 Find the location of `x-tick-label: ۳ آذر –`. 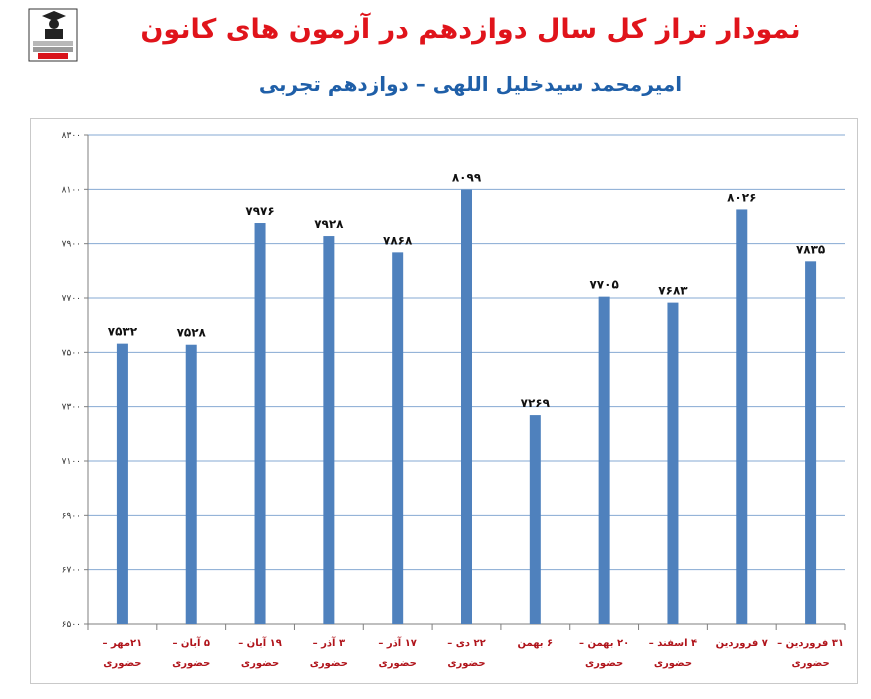

x-tick-label: ۳ آذر – is located at coordinates (329, 642).